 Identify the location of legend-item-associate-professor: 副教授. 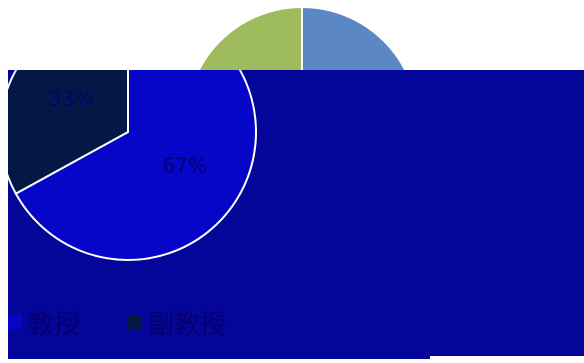
(177, 322).